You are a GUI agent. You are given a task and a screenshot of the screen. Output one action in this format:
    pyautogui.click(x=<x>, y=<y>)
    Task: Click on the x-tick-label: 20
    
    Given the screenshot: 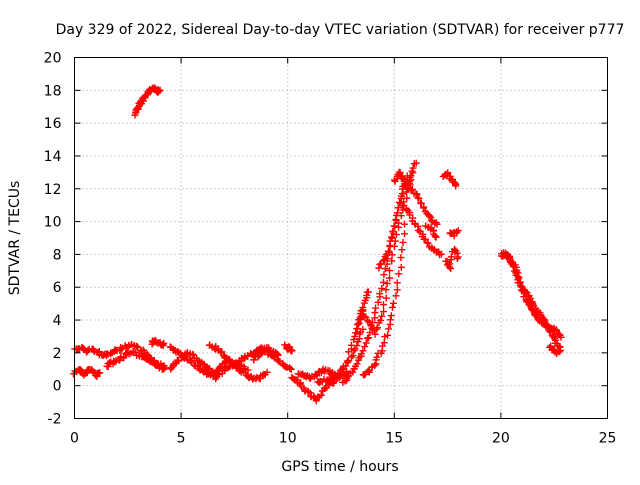 What is the action you would take?
    pyautogui.click(x=501, y=439)
    